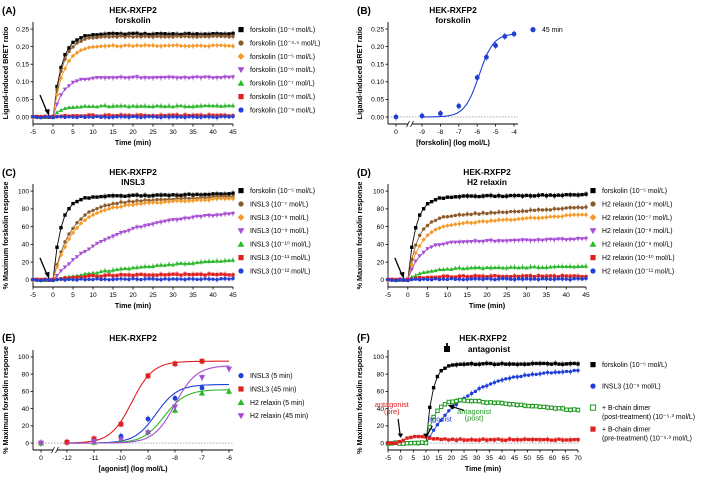 The image size is (709, 494). Describe the element at coordinates (487, 305) in the screenshot. I see `x-axis-label: Time (min)` at that location.